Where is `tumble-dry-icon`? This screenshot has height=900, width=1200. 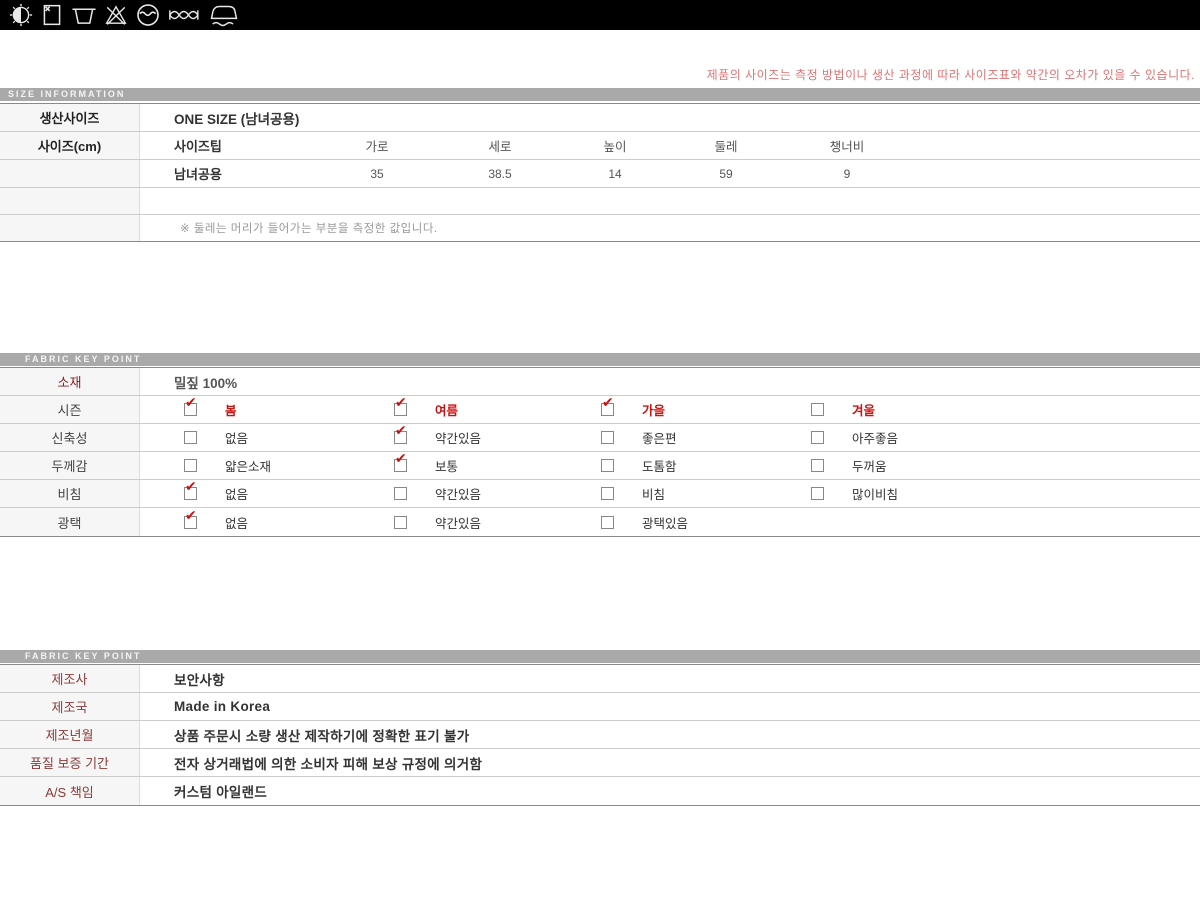 tumble-dry-icon is located at coordinates (52, 15).